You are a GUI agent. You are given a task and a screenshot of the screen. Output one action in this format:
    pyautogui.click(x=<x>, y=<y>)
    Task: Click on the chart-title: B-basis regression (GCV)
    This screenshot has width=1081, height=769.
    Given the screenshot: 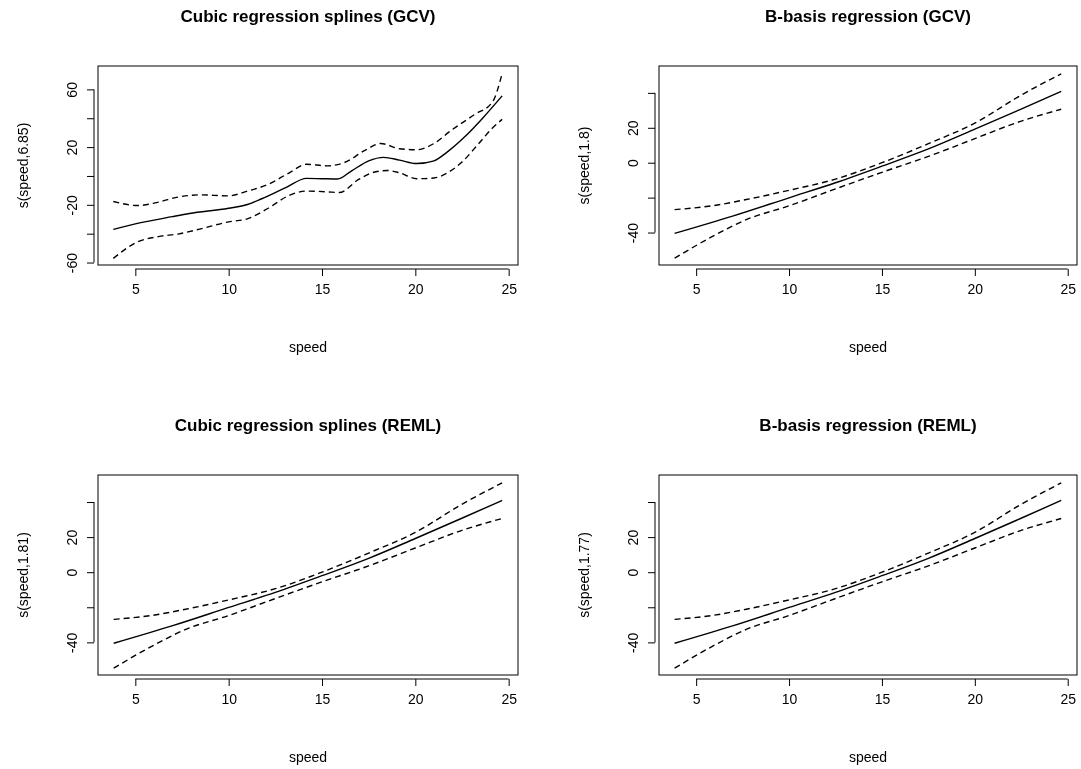 What is the action you would take?
    pyautogui.click(x=868, y=16)
    